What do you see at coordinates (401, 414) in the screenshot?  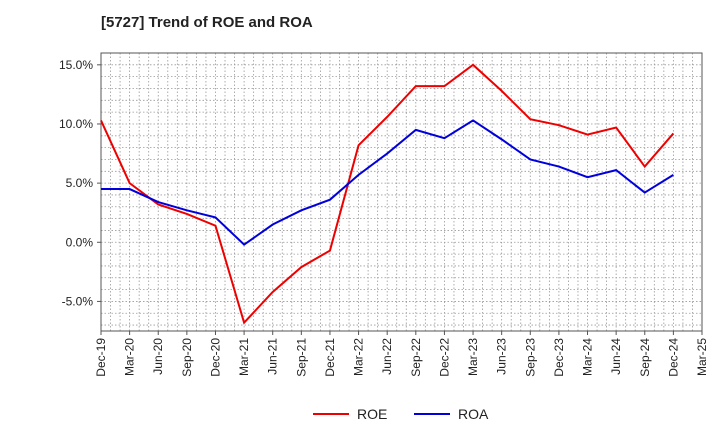 I see `legend: ROE ROA` at bounding box center [401, 414].